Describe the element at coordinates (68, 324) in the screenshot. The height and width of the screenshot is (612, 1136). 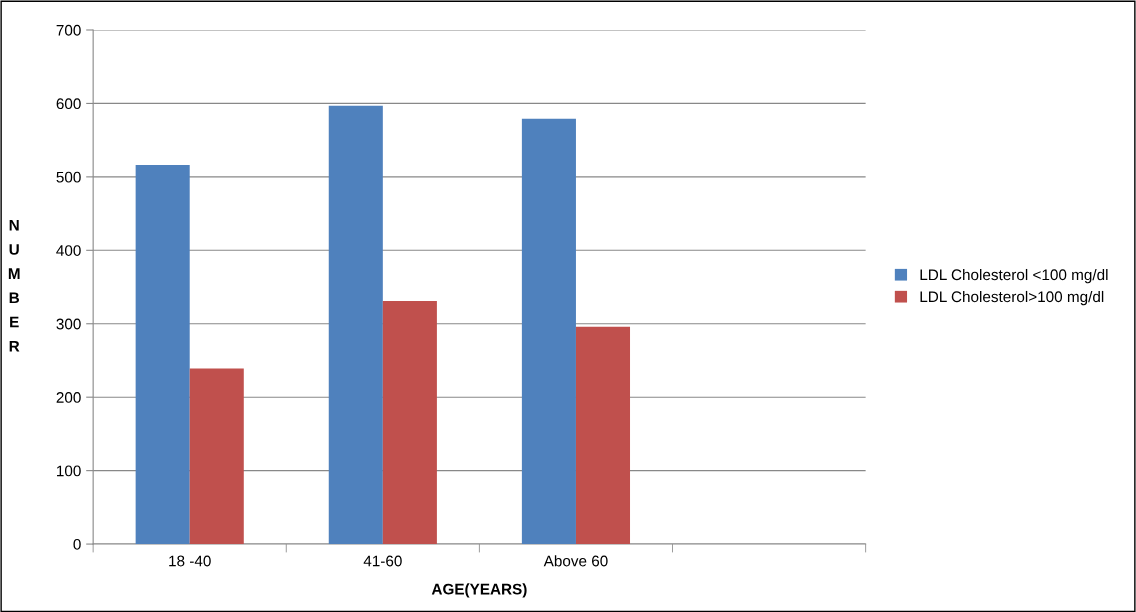
I see `y-tick-label: 300` at that location.